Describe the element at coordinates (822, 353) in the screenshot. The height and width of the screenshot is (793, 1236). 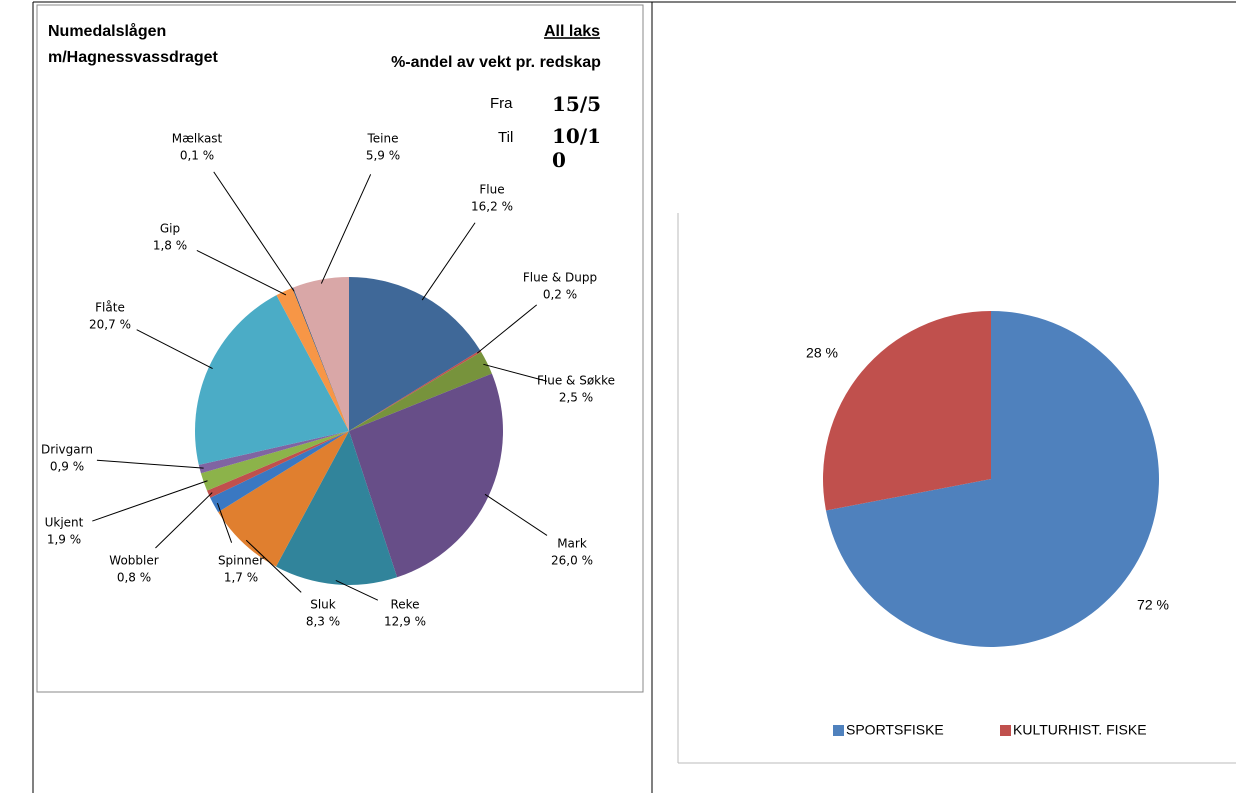
I see `data-label: 28 %` at that location.